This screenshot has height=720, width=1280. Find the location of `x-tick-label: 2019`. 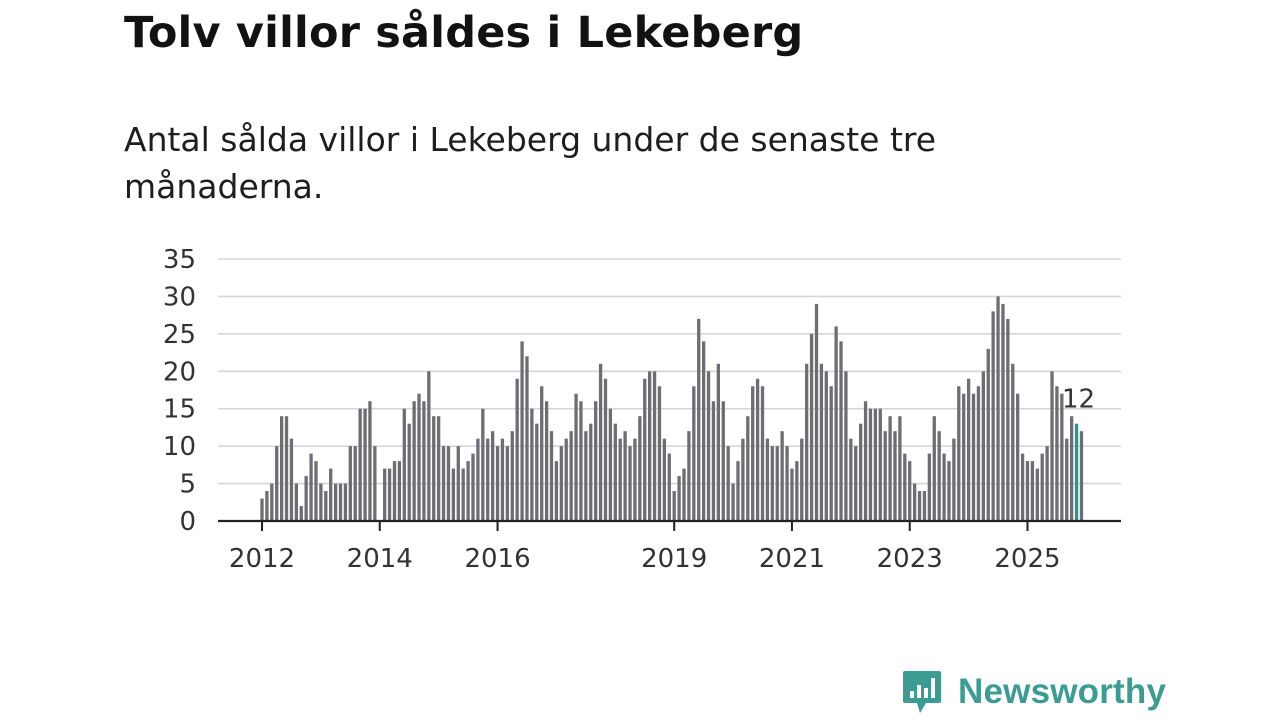

x-tick-label: 2019 is located at coordinates (674, 559).